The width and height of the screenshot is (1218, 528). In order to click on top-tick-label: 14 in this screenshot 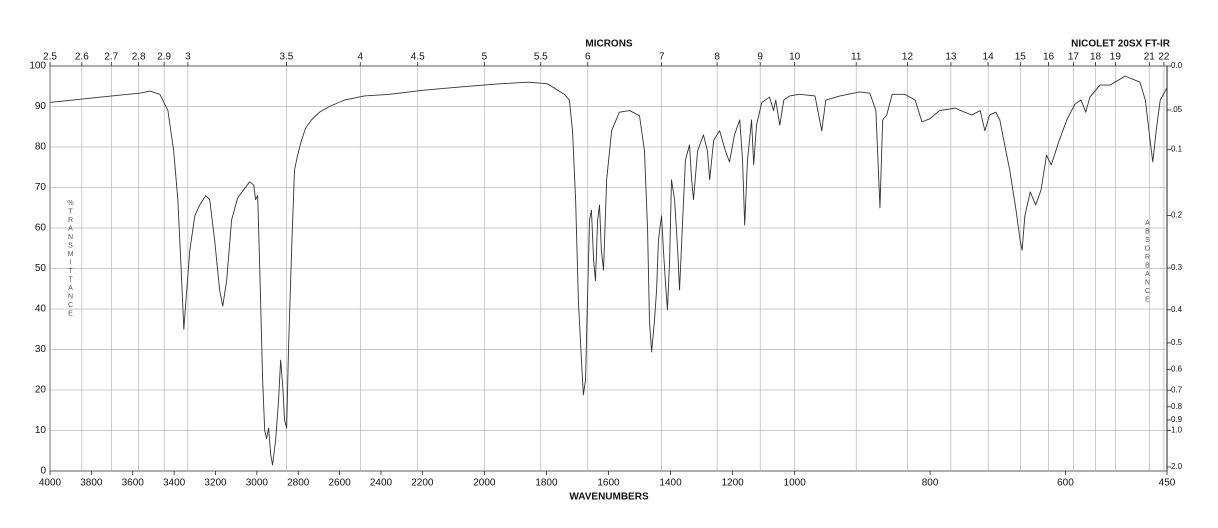, I will do `click(989, 57)`.